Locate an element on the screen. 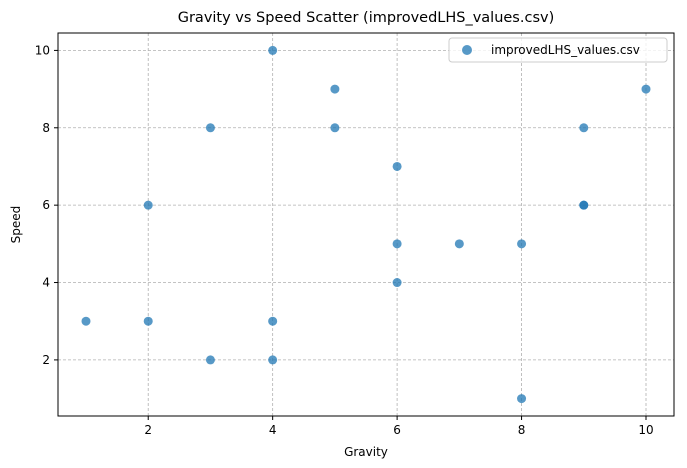 This screenshot has width=687, height=468. y-axis-label: Speed is located at coordinates (16, 225).